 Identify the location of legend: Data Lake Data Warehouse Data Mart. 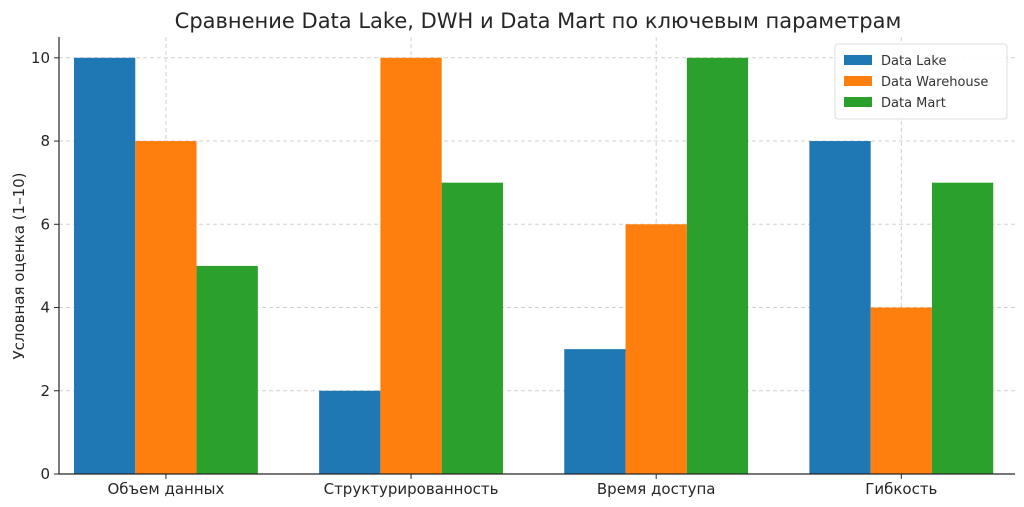
(921, 81).